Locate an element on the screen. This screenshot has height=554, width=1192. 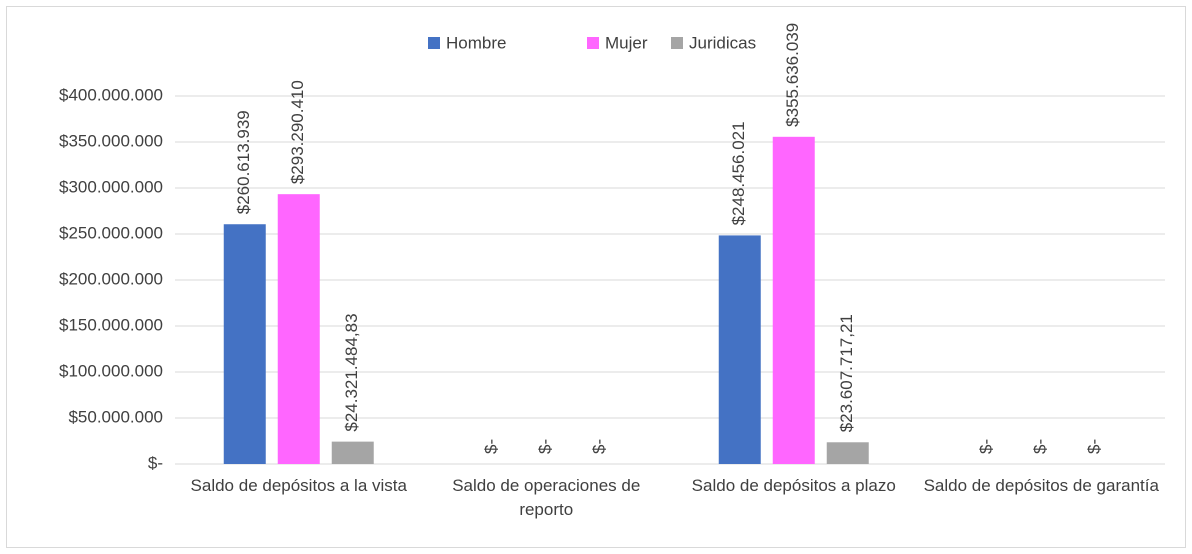
y-tick-label: $250.000.000 is located at coordinates (111, 232).